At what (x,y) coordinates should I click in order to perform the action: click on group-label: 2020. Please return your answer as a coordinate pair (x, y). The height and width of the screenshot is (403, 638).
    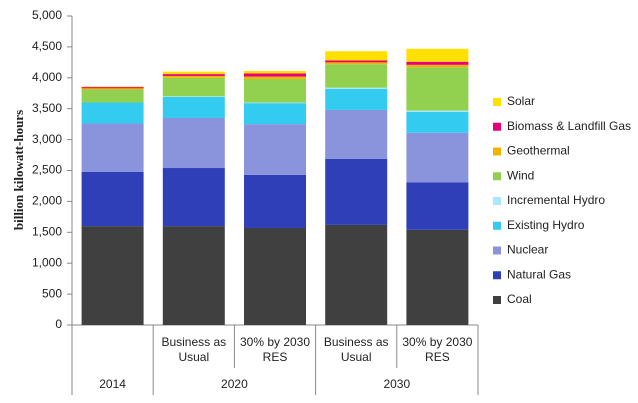
    Looking at the image, I should click on (234, 384).